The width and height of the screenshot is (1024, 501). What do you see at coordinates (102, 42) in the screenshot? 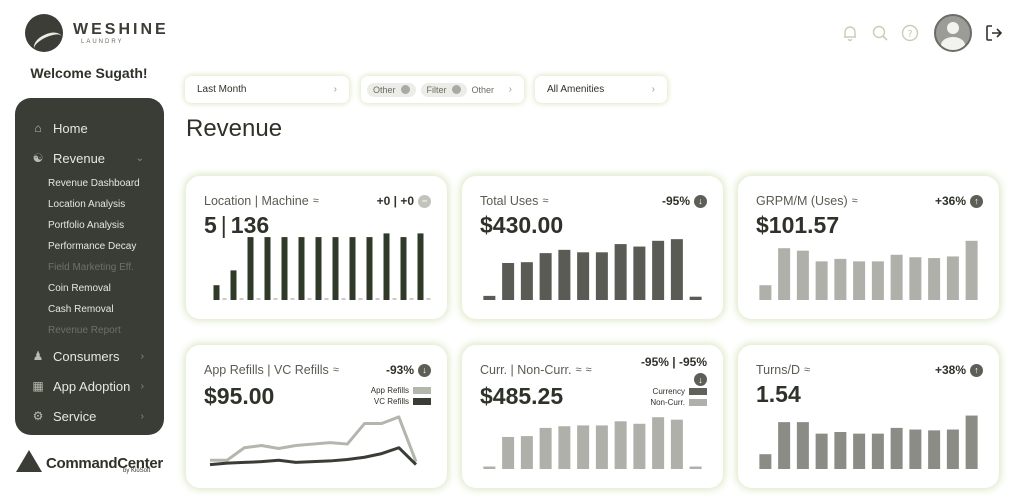
I see `brand-sub: LAUNDRY` at bounding box center [102, 42].